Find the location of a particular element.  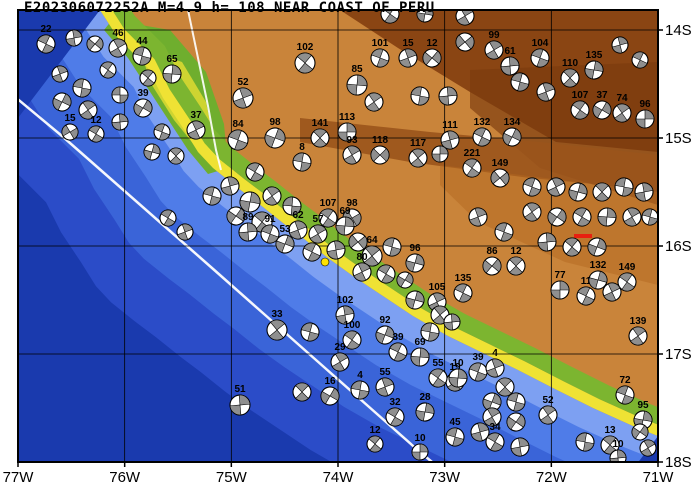

beachball: 62 is located at coordinates (298, 225).